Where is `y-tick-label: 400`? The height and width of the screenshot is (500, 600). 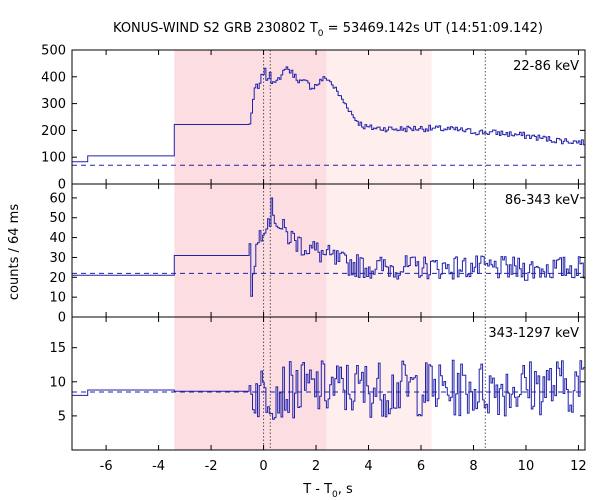
y-tick-label: 400 is located at coordinates (53, 77).